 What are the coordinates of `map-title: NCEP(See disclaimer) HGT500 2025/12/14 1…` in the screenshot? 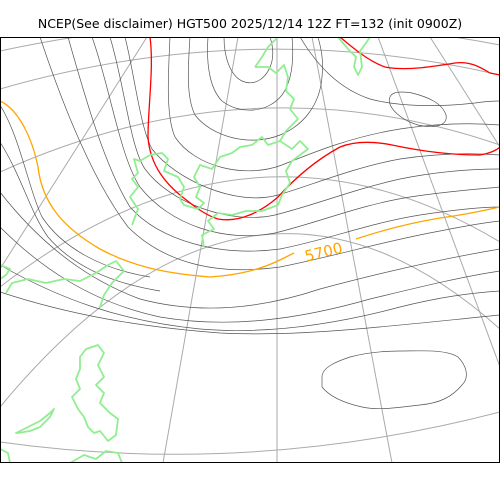 It's located at (250, 23).